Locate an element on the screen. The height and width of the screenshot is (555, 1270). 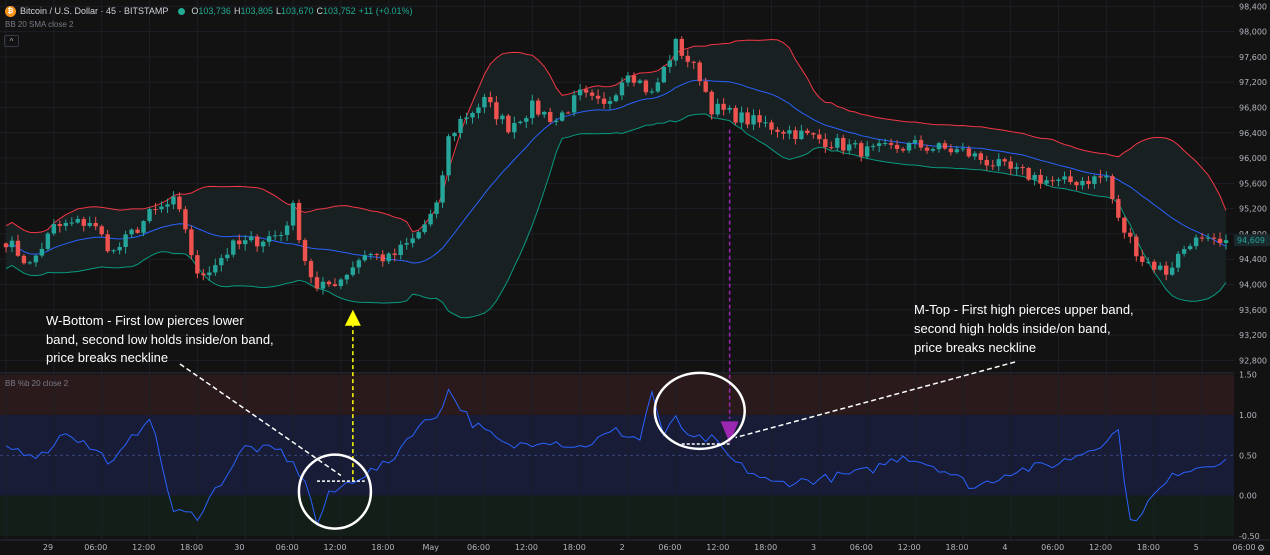
pctb-axis: 1.50 1.00 0.50 0.00 -0.50 is located at coordinates (1249, 456).